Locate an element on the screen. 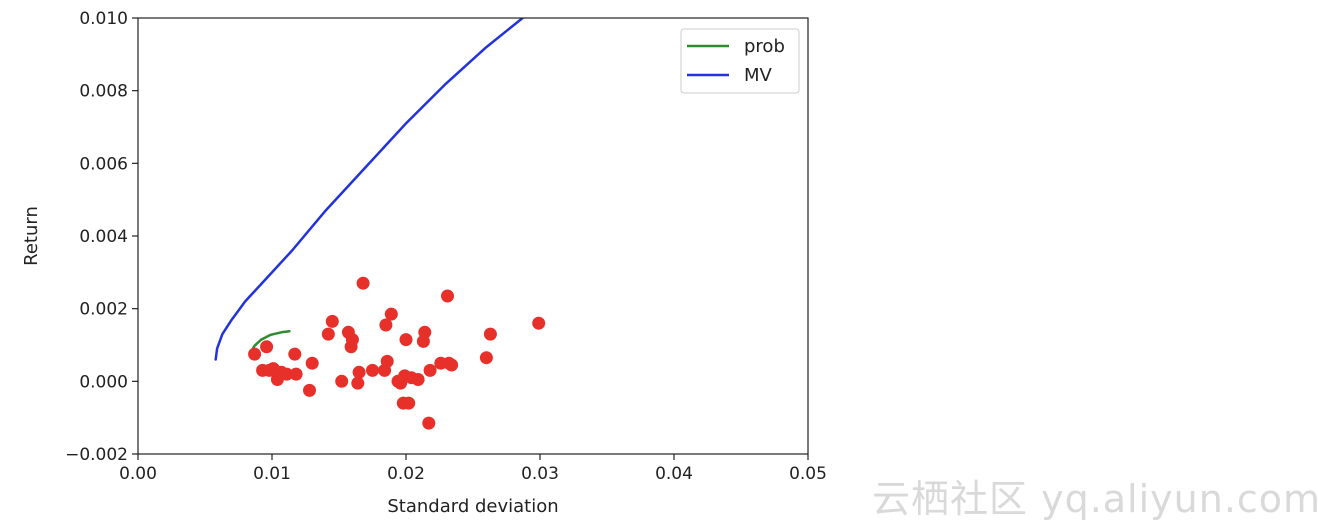 This screenshot has height=526, width=1318. x-tick-label: 0.02 is located at coordinates (406, 474).